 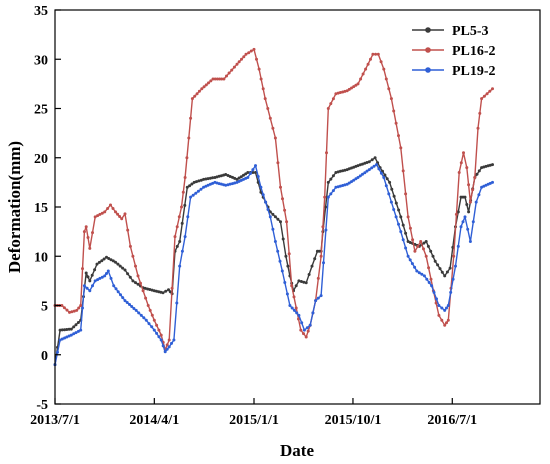 I want to click on y-tick-label: 30, so click(x=41, y=60).